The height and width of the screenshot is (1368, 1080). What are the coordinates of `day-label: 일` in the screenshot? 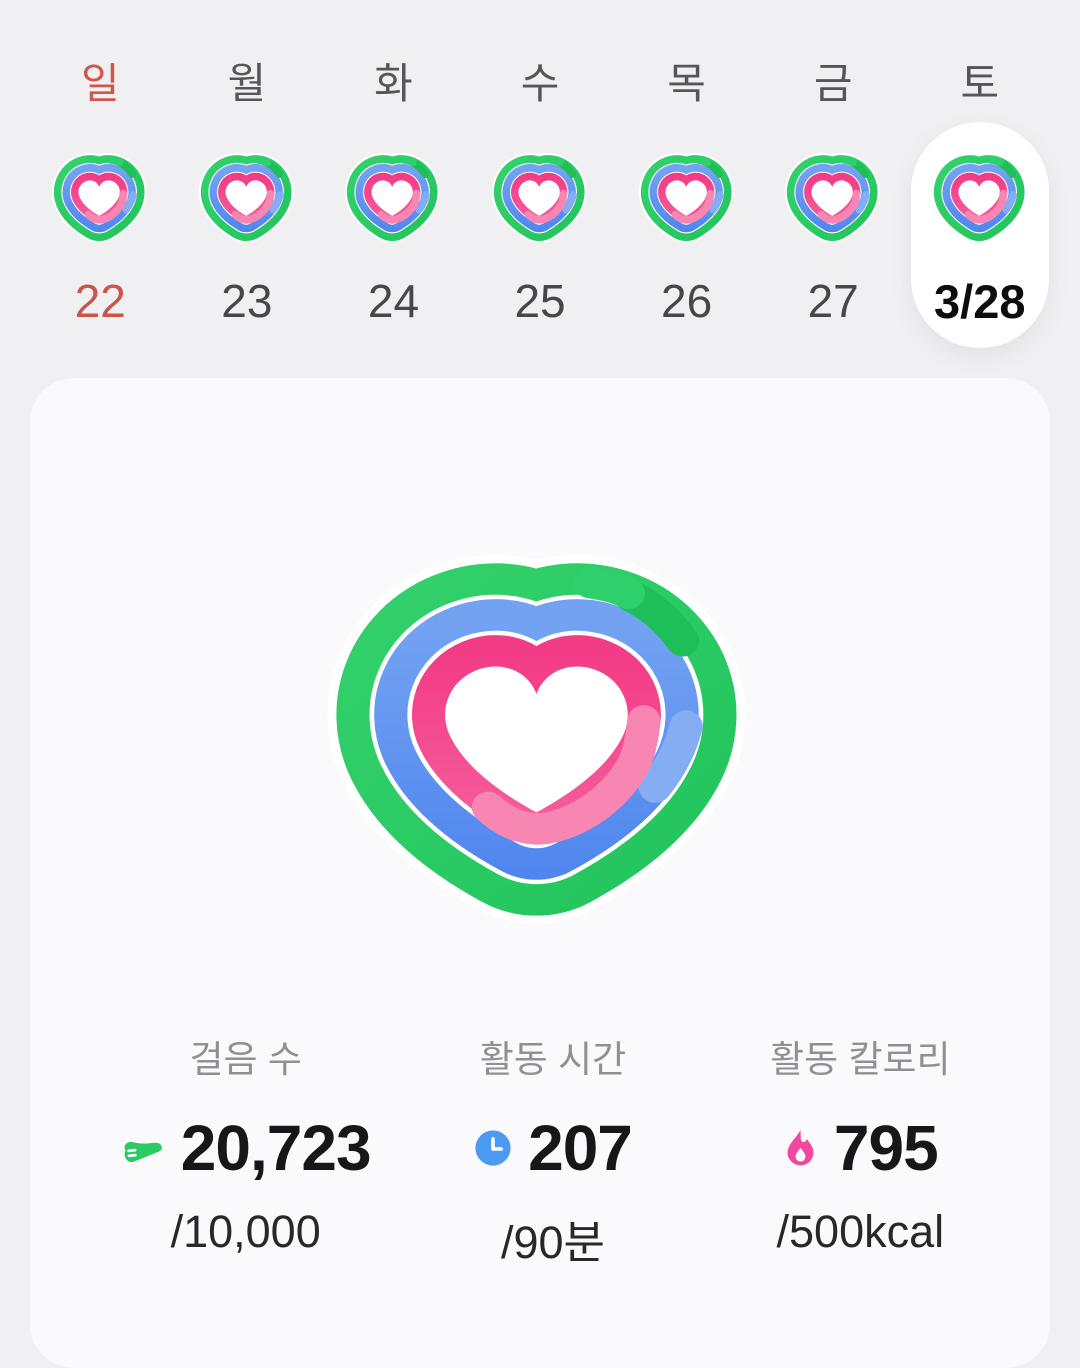 It's located at (100, 83).